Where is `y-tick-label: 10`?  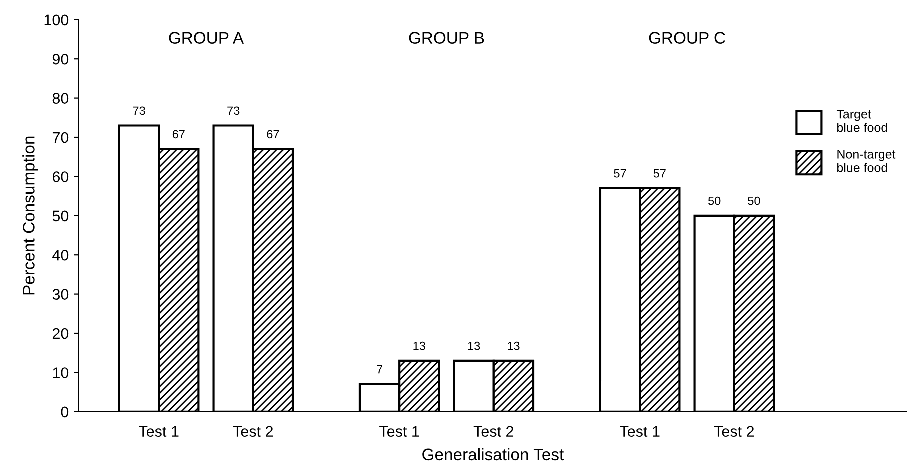 y-tick-label: 10 is located at coordinates (61, 373).